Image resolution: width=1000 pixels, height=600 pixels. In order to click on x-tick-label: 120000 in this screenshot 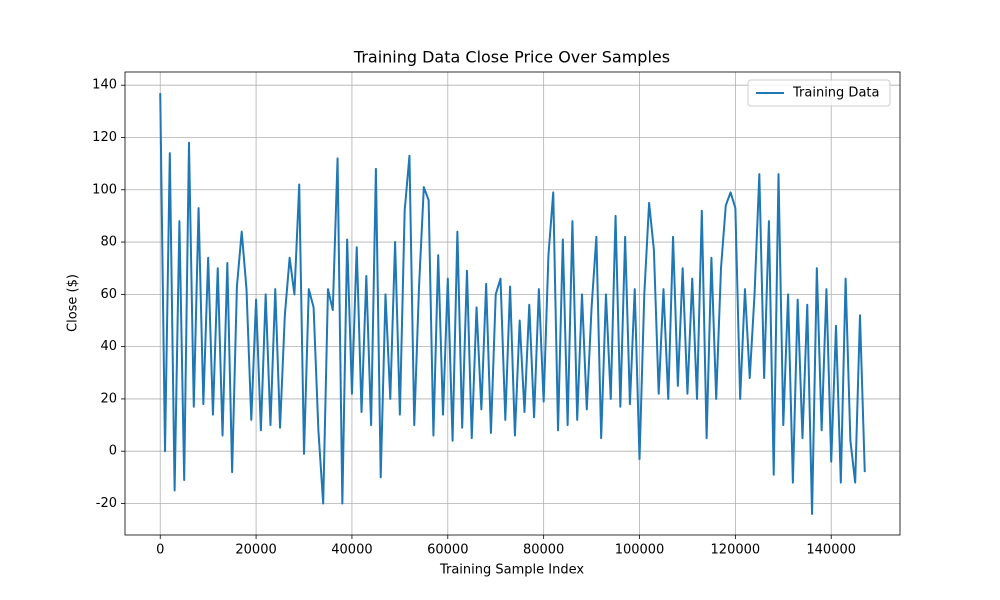, I will do `click(736, 550)`.